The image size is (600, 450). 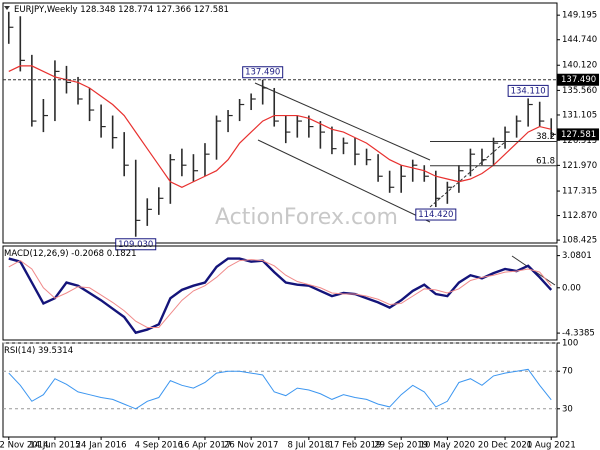 What do you see at coordinates (579, 66) in the screenshot?
I see `y-tick-label: 140.120` at bounding box center [579, 66].